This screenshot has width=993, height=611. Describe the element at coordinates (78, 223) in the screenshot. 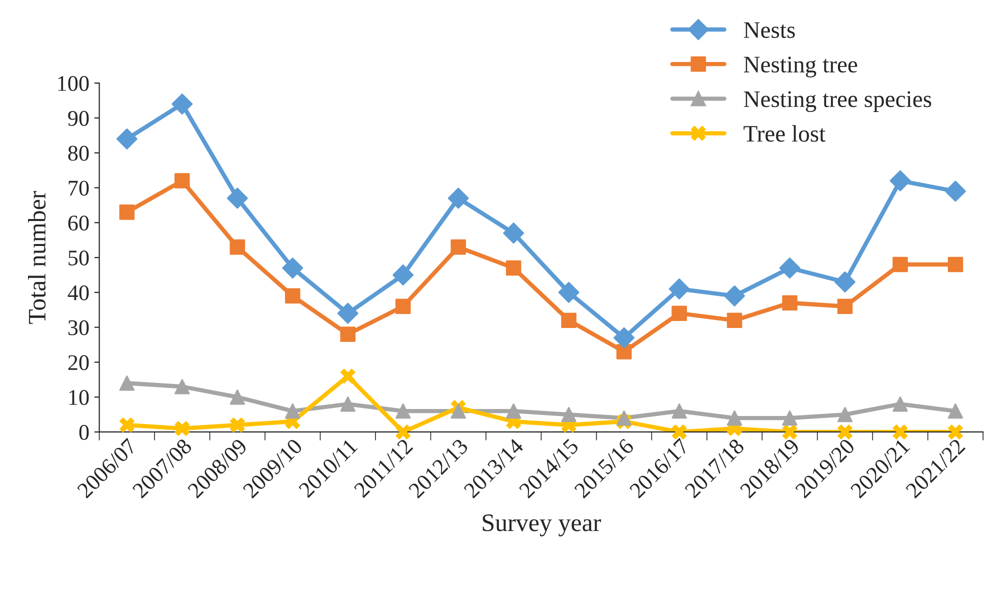

I see `y-tick-label: 60` at that location.